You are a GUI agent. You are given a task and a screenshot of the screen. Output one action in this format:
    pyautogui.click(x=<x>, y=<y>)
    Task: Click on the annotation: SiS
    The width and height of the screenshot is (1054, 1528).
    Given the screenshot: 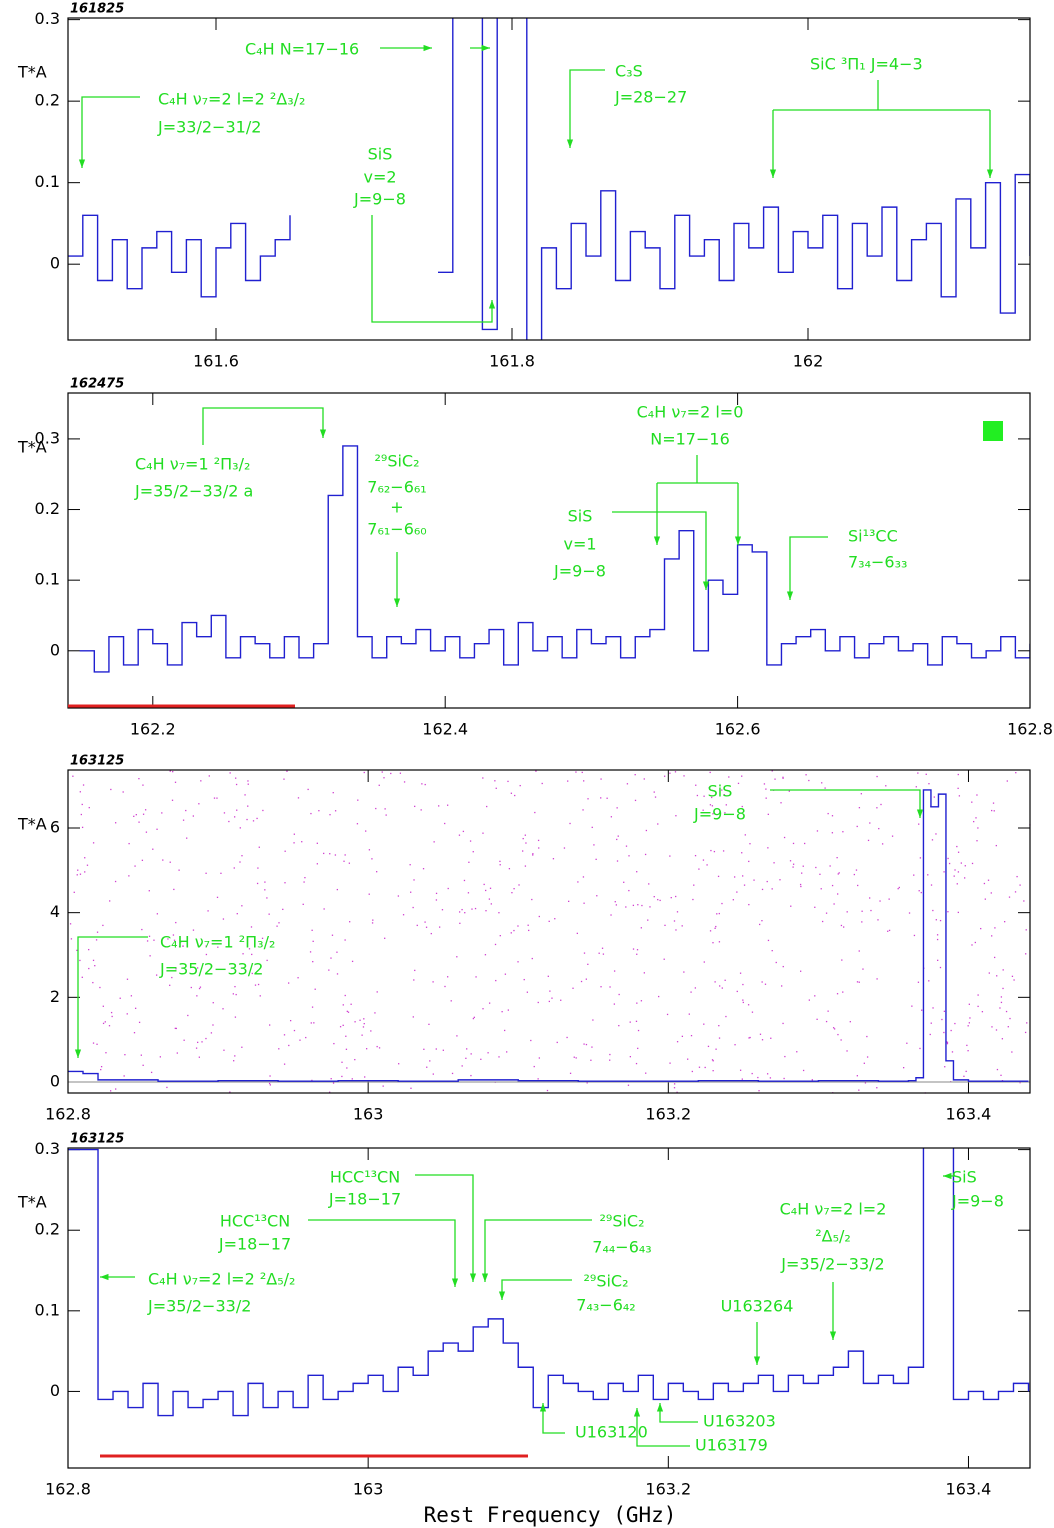 What is the action you would take?
    pyautogui.click(x=720, y=791)
    